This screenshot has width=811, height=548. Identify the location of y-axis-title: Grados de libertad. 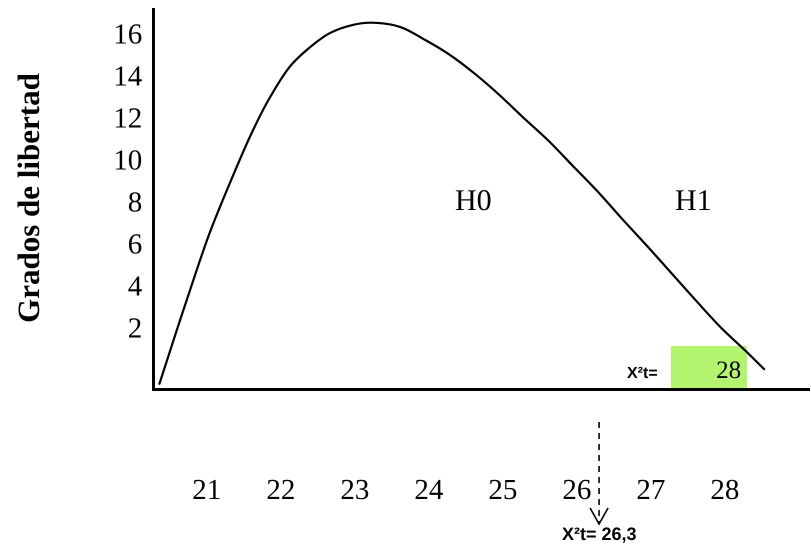
(28, 198).